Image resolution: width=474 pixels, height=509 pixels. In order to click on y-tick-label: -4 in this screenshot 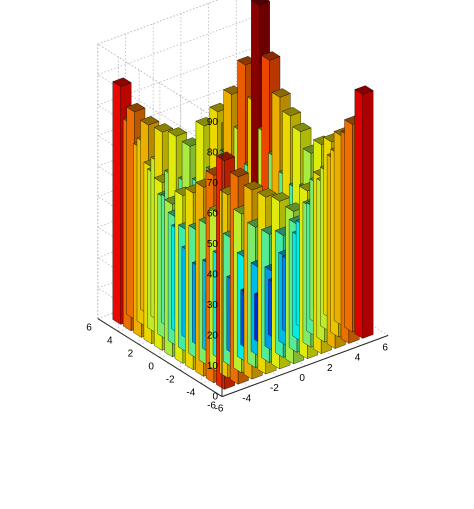, I will do `click(190, 393)`.